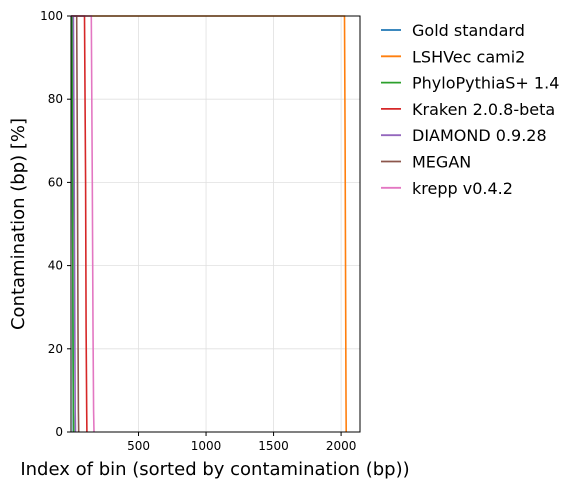 This screenshot has width=581, height=490. What do you see at coordinates (483, 109) in the screenshot?
I see `legend-label: Kraken 2.0.8-beta` at bounding box center [483, 109].